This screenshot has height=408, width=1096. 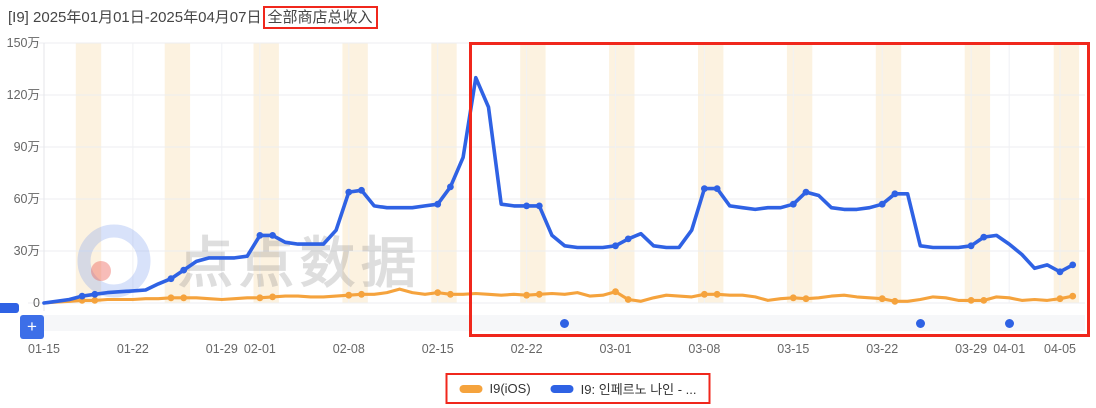 What do you see at coordinates (260, 349) in the screenshot?
I see `x-tick-label: 02-01` at bounding box center [260, 349].